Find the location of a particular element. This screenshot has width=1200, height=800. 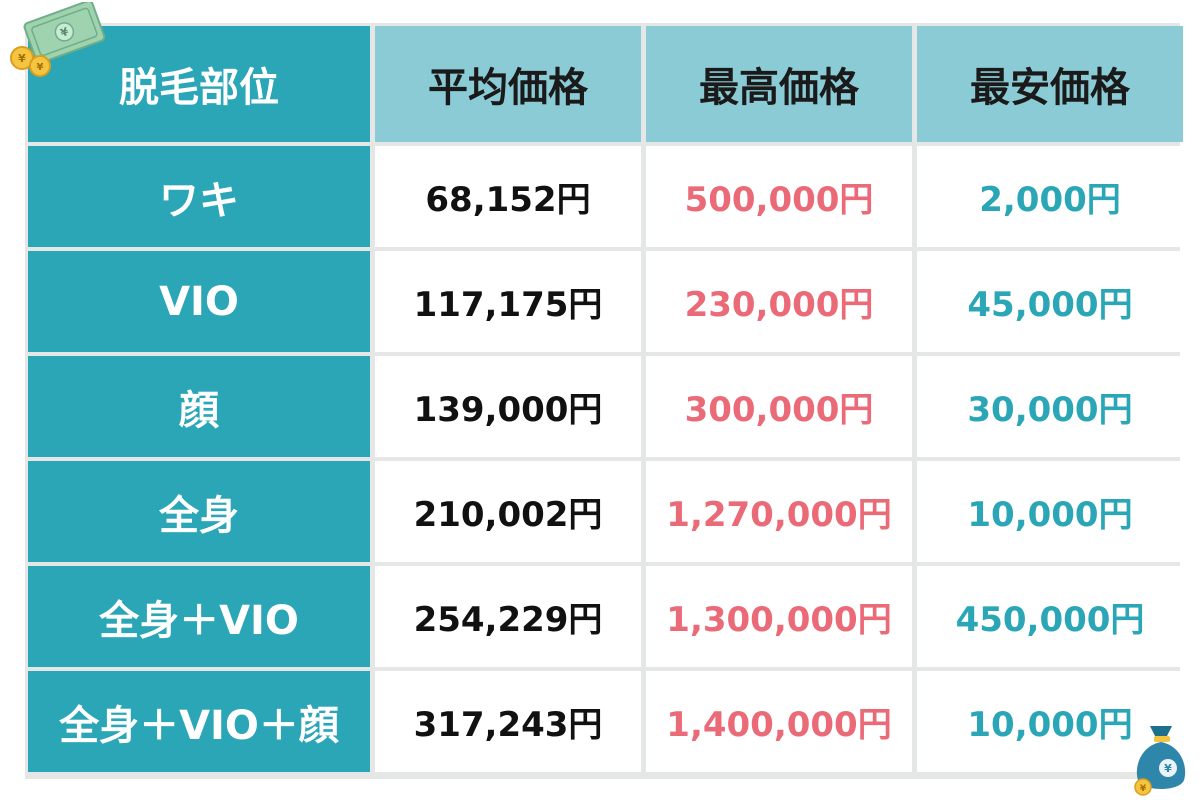

row-label-full-body: 全身 is located at coordinates (199, 511).